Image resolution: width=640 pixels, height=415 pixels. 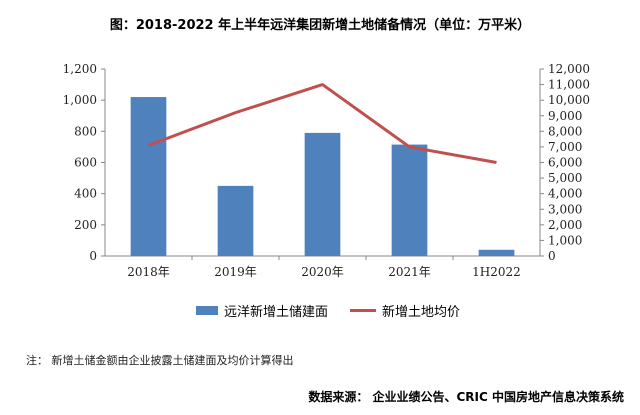 I want to click on footnote: 注： 新增土储金额由企业披露土储建面及均价计算得出, so click(x=160, y=360).